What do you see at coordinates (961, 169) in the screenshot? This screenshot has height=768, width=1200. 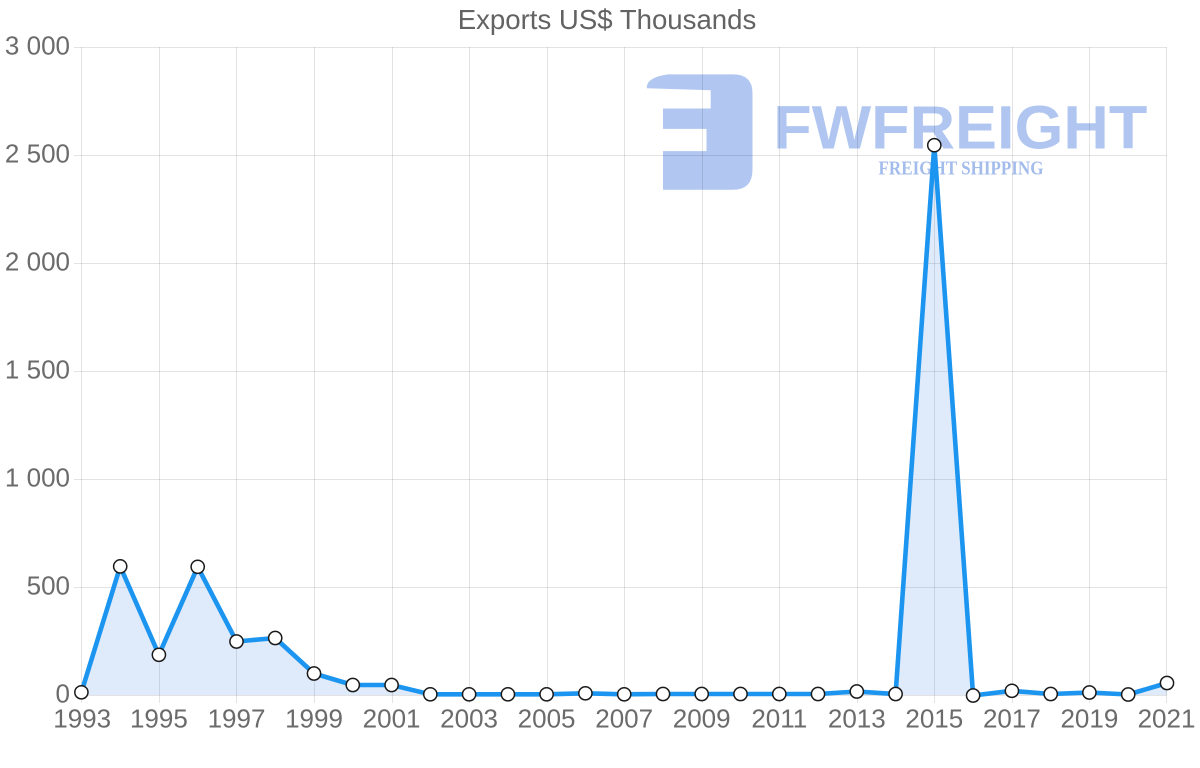 I see `svg-text: FREIGHT SHIPPING` at bounding box center [961, 169].